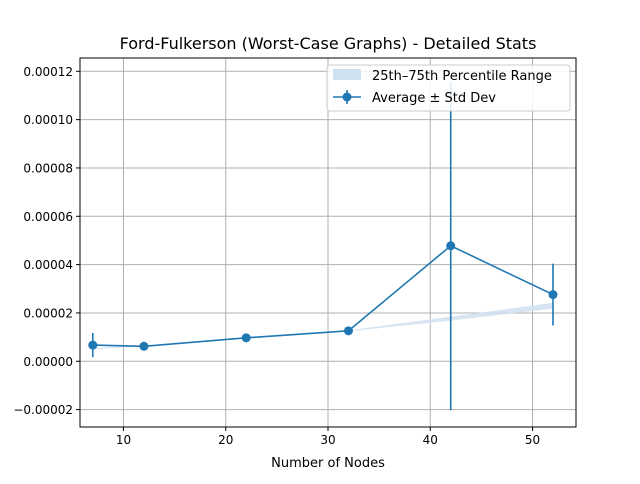 Image resolution: width=640 pixels, height=484 pixels. Describe the element at coordinates (48, 120) in the screenshot. I see `y-tick-label: 0.00010` at that location.